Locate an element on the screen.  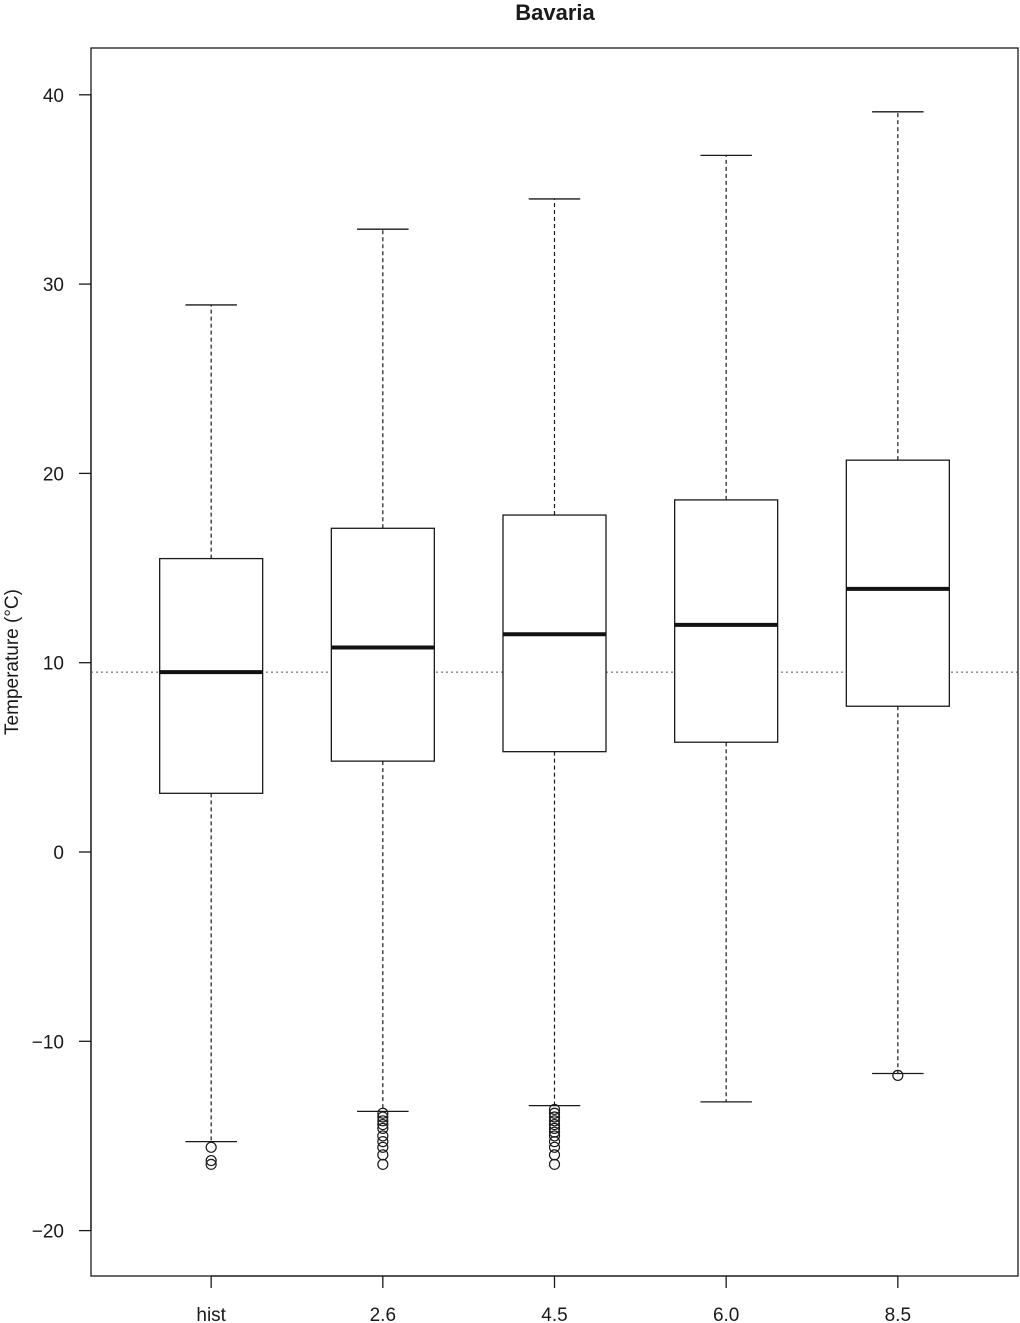
y-tick-label: 40 is located at coordinates (53, 96).